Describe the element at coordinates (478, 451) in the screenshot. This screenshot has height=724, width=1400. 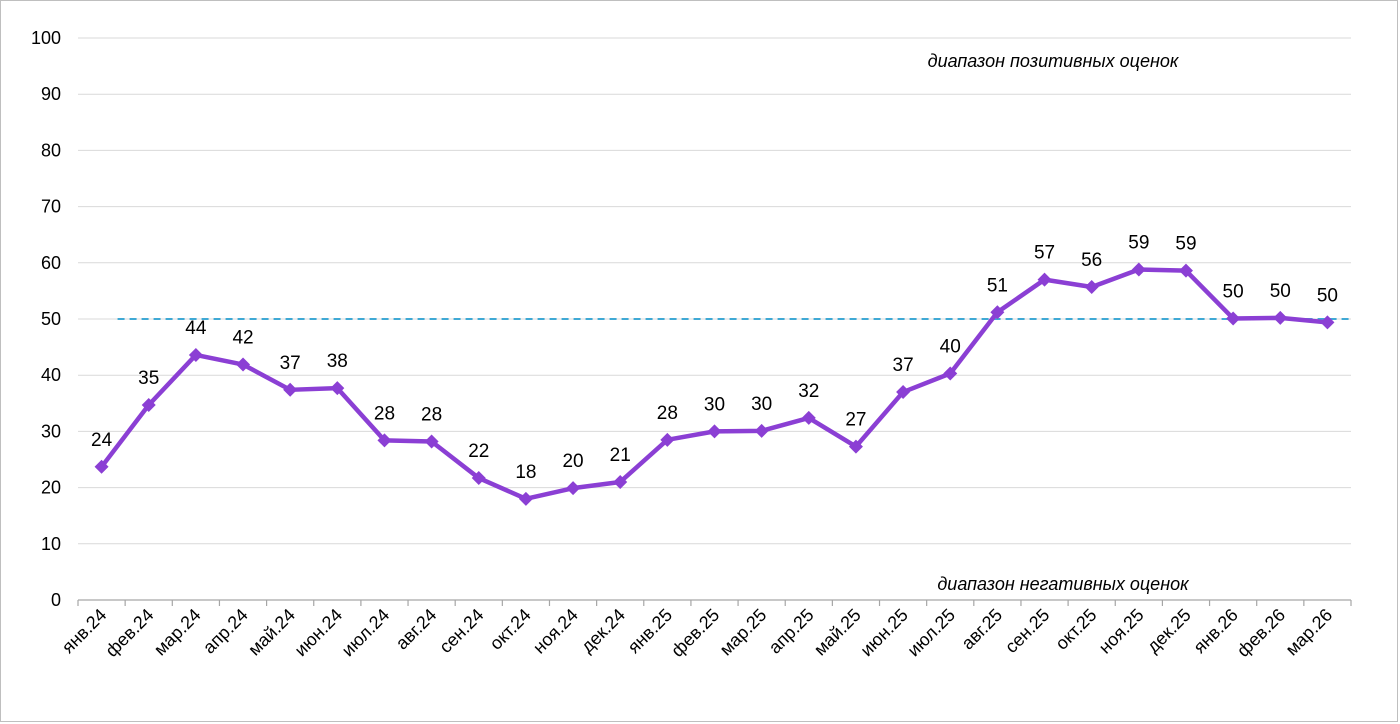
I see `data-label: 22` at that location.